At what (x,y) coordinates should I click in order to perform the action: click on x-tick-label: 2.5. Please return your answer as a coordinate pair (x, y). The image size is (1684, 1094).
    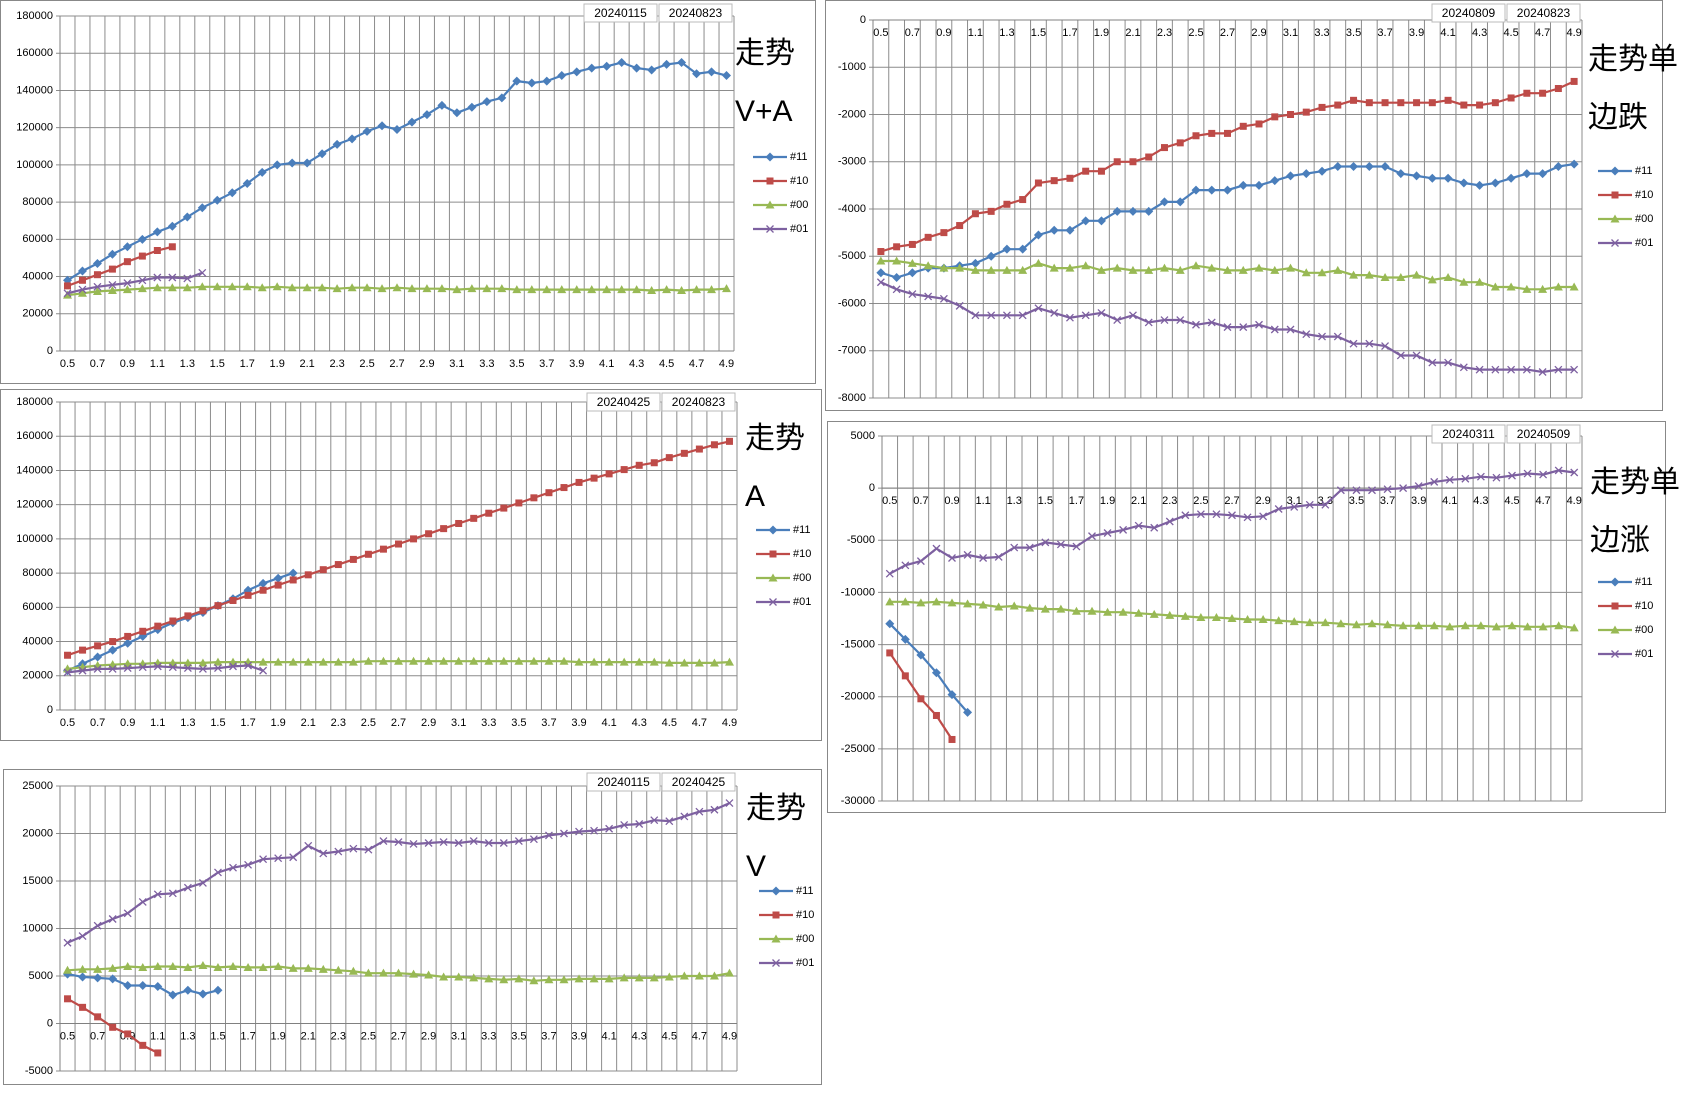
    Looking at the image, I should click on (1195, 33).